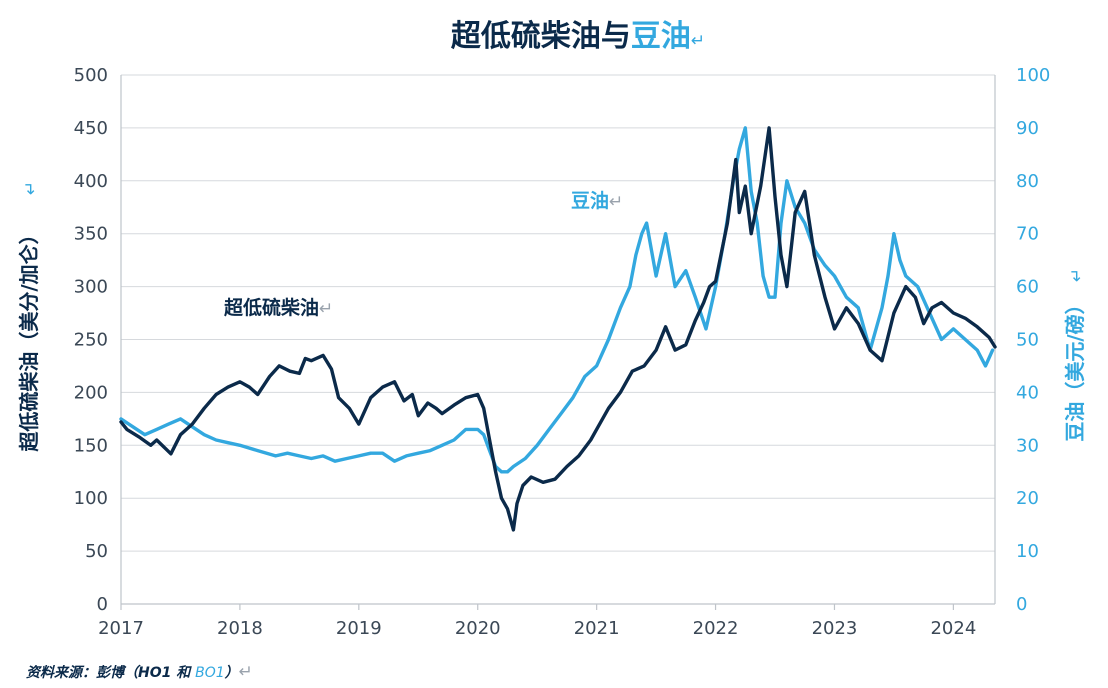 The width and height of the screenshot is (1108, 688). I want to click on annotation-soy: 豆油↵, so click(597, 201).